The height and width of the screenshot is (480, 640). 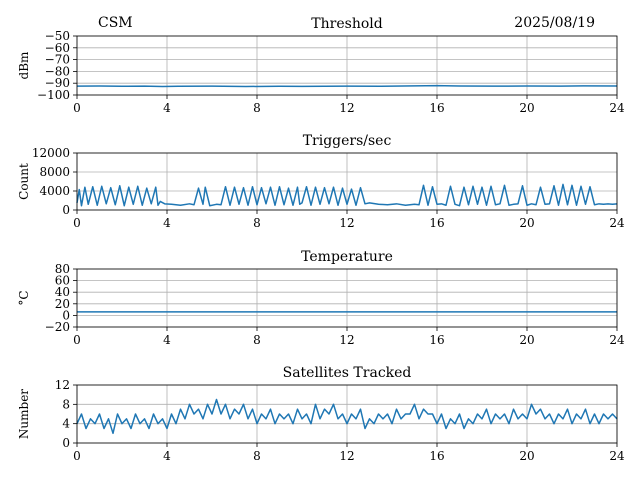 What do you see at coordinates (57, 83) in the screenshot?
I see `y-tick-label: −90` at bounding box center [57, 83].